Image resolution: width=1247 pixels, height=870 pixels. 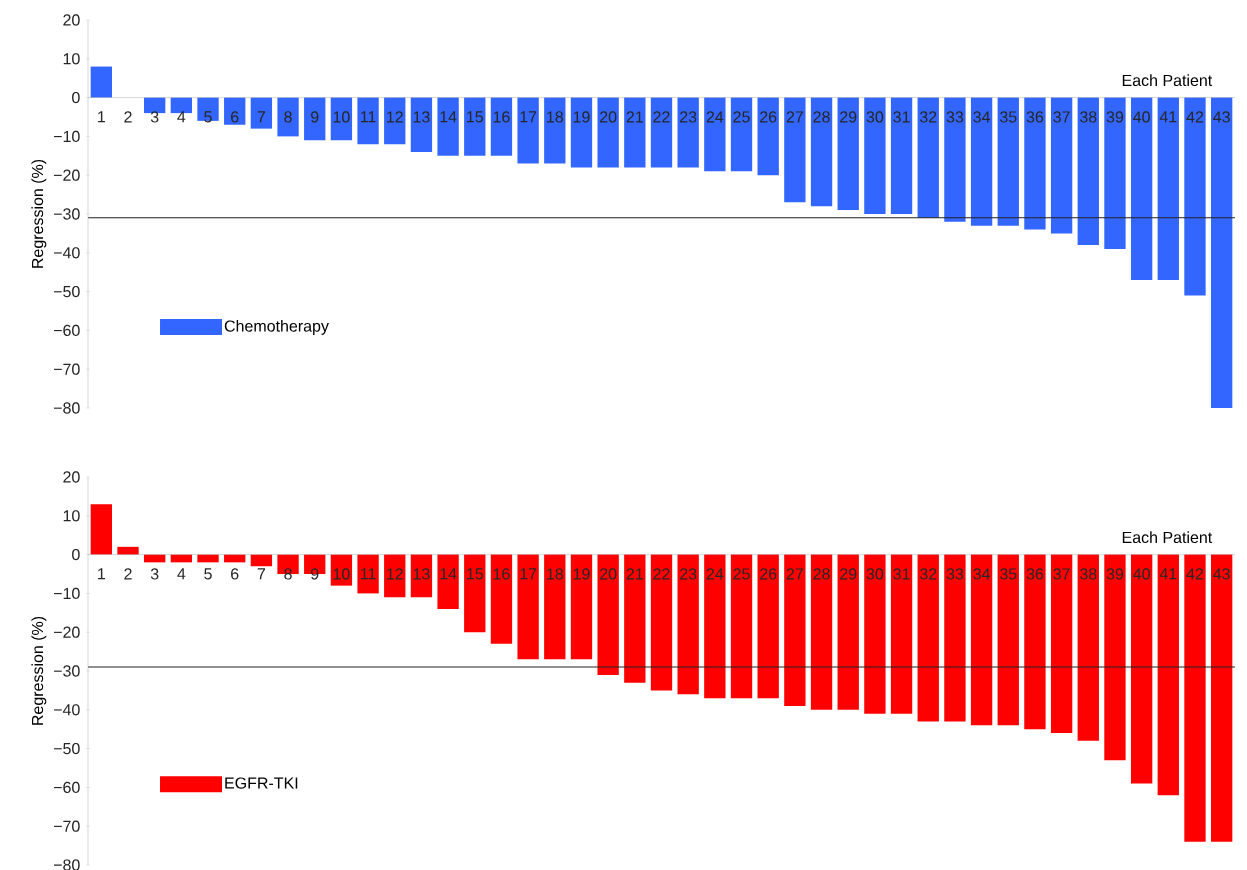 What do you see at coordinates (608, 574) in the screenshot?
I see `x-tick-label: 20` at bounding box center [608, 574].